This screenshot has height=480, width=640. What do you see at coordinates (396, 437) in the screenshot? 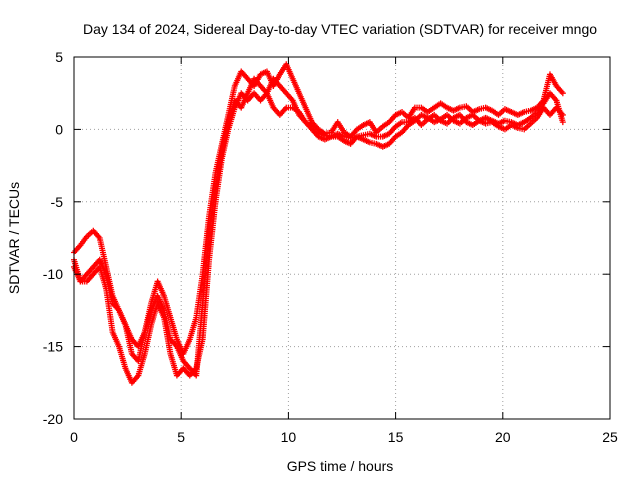
I see `x-tick-label: 15` at bounding box center [396, 437].